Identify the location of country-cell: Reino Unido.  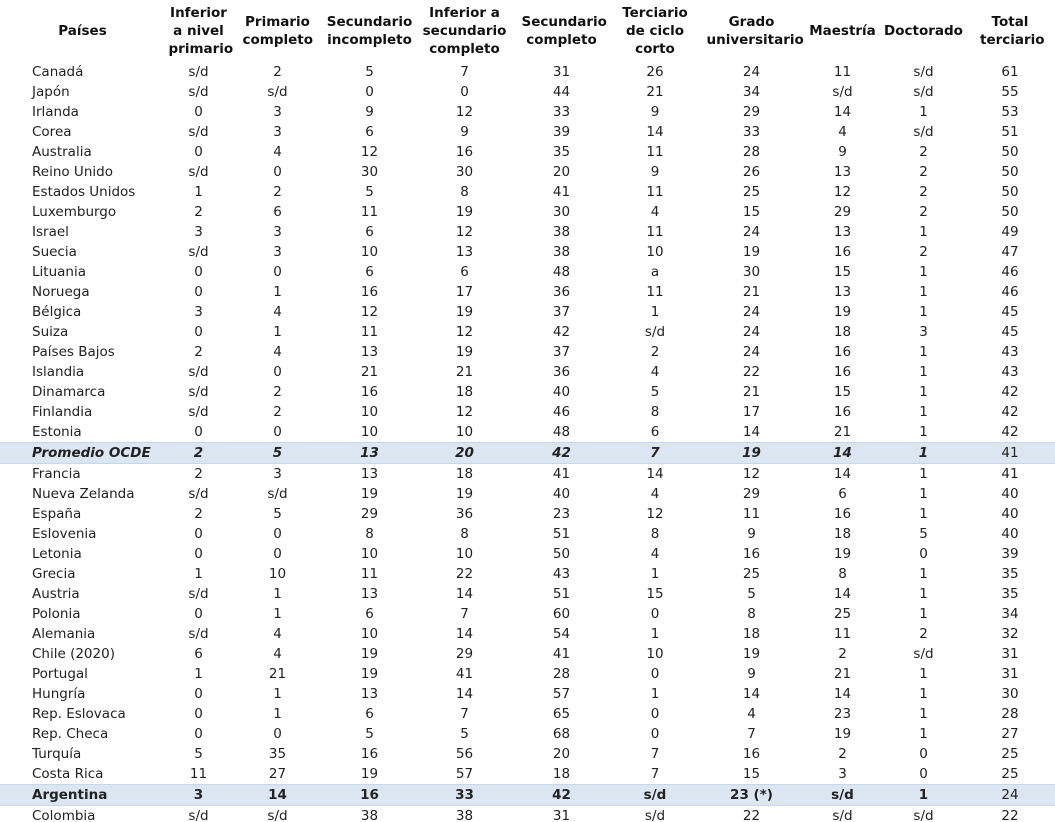
(72, 172).